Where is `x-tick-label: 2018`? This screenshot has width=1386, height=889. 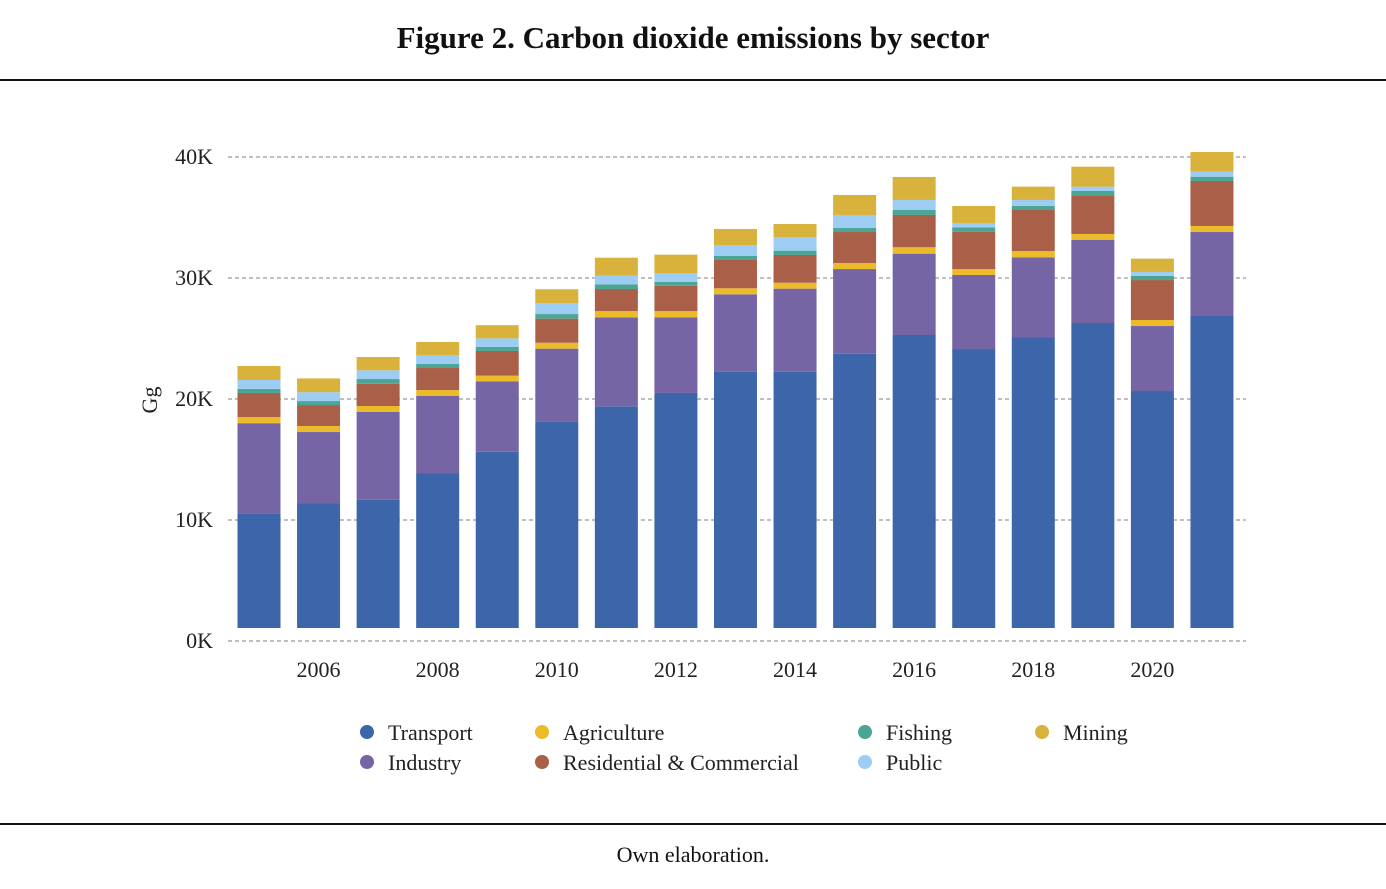
x-tick-label: 2018 is located at coordinates (1033, 669).